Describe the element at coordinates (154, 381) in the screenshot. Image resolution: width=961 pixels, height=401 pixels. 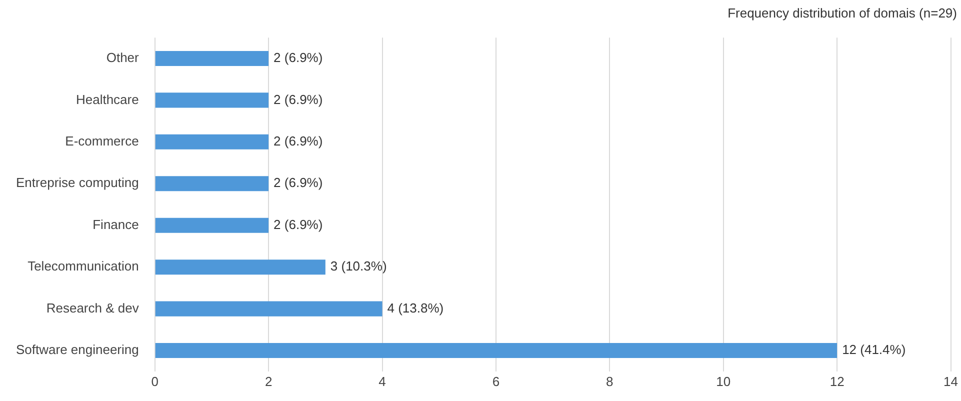
I see `x-tick-label: 0` at that location.